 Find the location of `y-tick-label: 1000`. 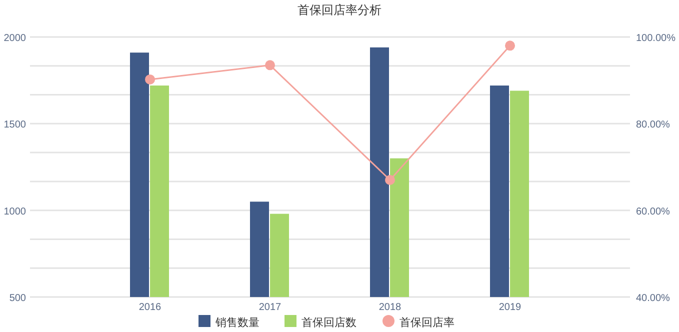

y-tick-label: 1000 is located at coordinates (15, 212).